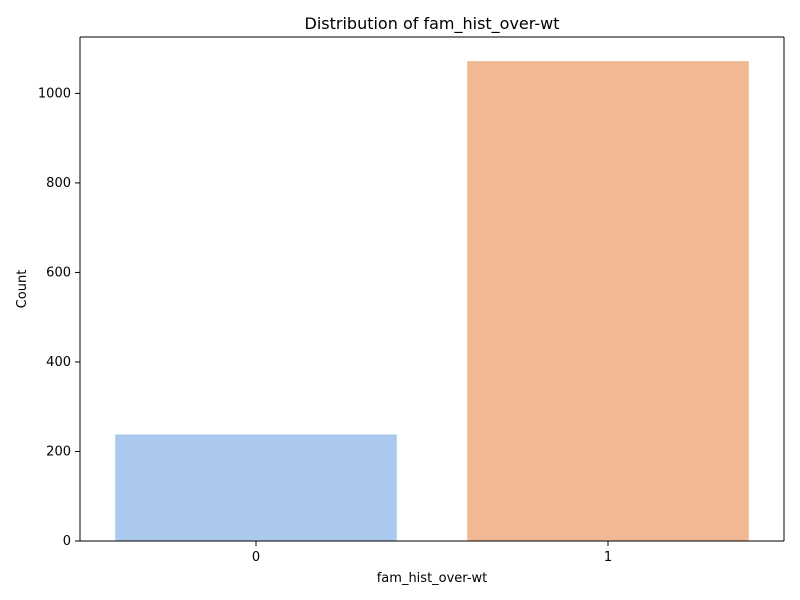 This screenshot has width=800, height=600. What do you see at coordinates (59, 317) in the screenshot?
I see `y-ticks: 0 200 400 600 800 1000` at bounding box center [59, 317].